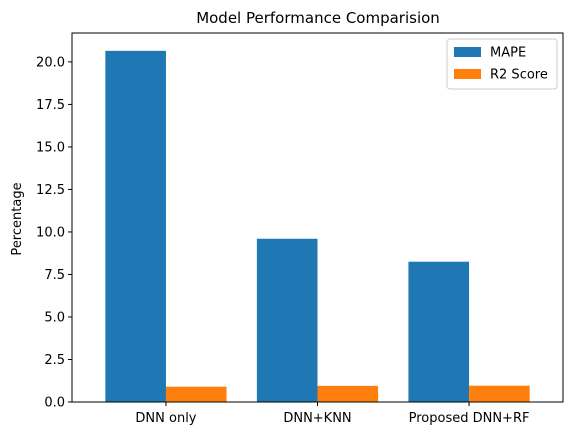 The image size is (576, 435). Describe the element at coordinates (519, 75) in the screenshot. I see `legend-label: R2 Score` at that location.